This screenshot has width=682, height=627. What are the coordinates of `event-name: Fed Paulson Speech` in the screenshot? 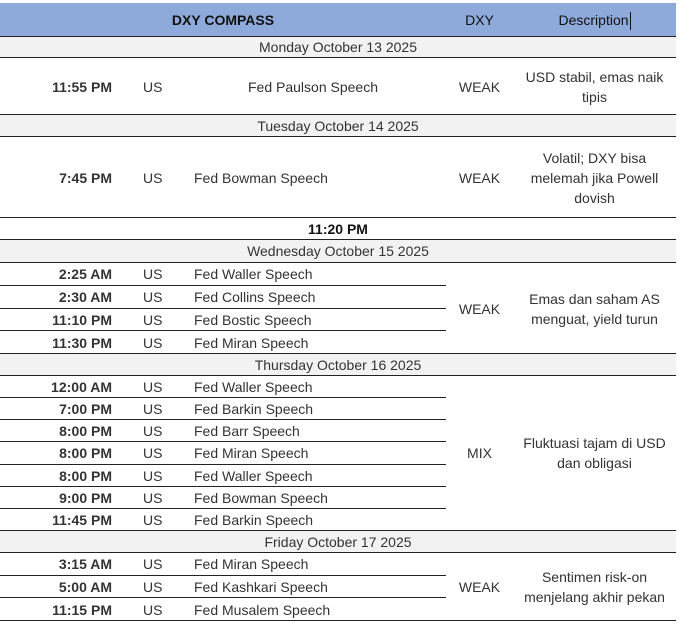 It's located at (313, 86).